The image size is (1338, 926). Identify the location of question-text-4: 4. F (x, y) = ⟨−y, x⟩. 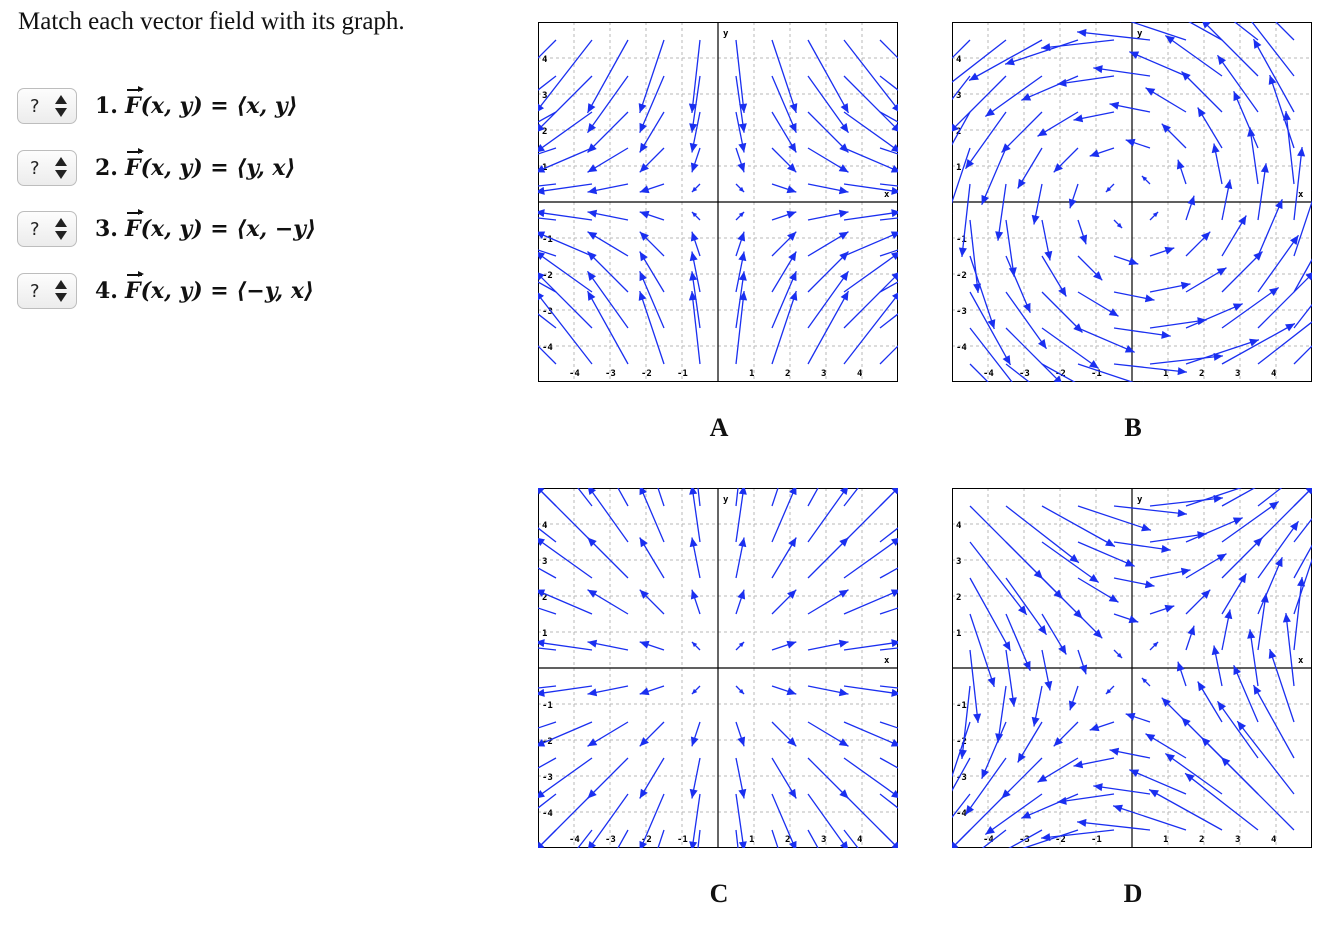
(204, 287).